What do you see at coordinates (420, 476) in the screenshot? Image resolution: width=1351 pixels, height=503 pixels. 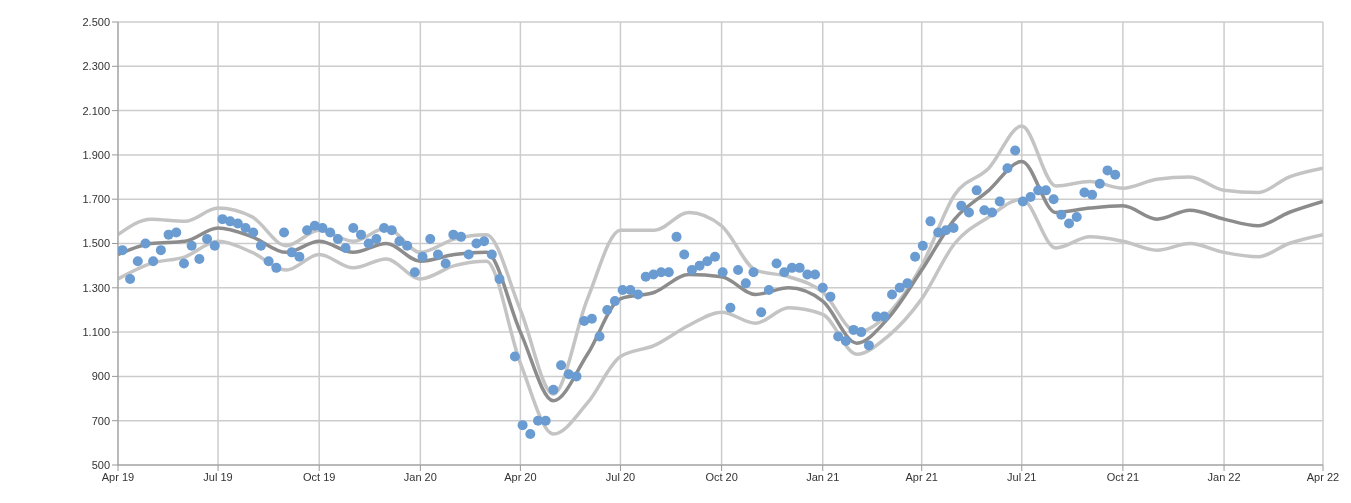 I see `x-tick-label: Jan 20` at bounding box center [420, 476].